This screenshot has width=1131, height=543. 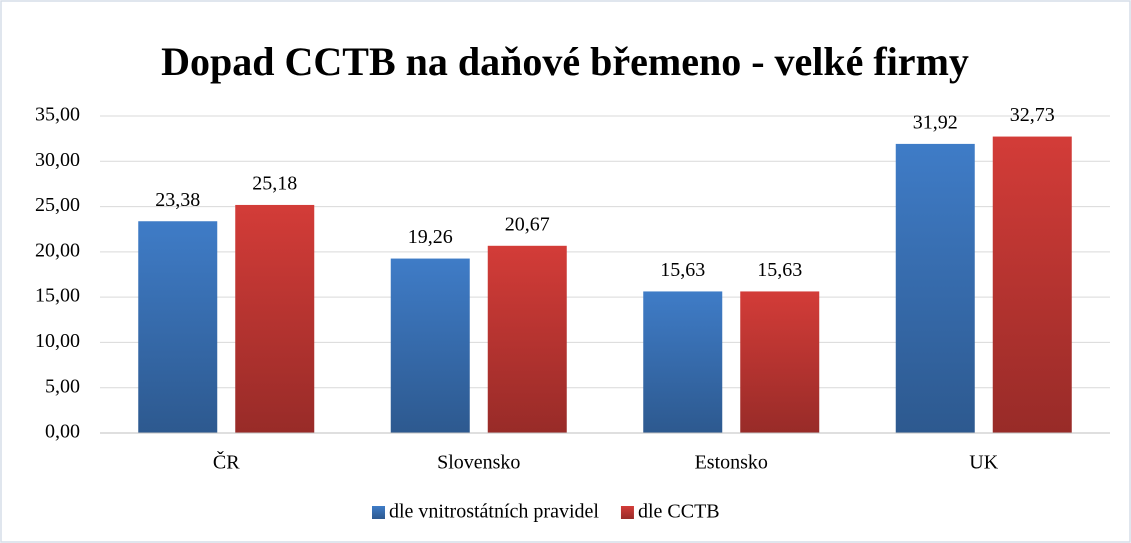 I want to click on y-tick-label: 5,00, so click(x=62, y=386).